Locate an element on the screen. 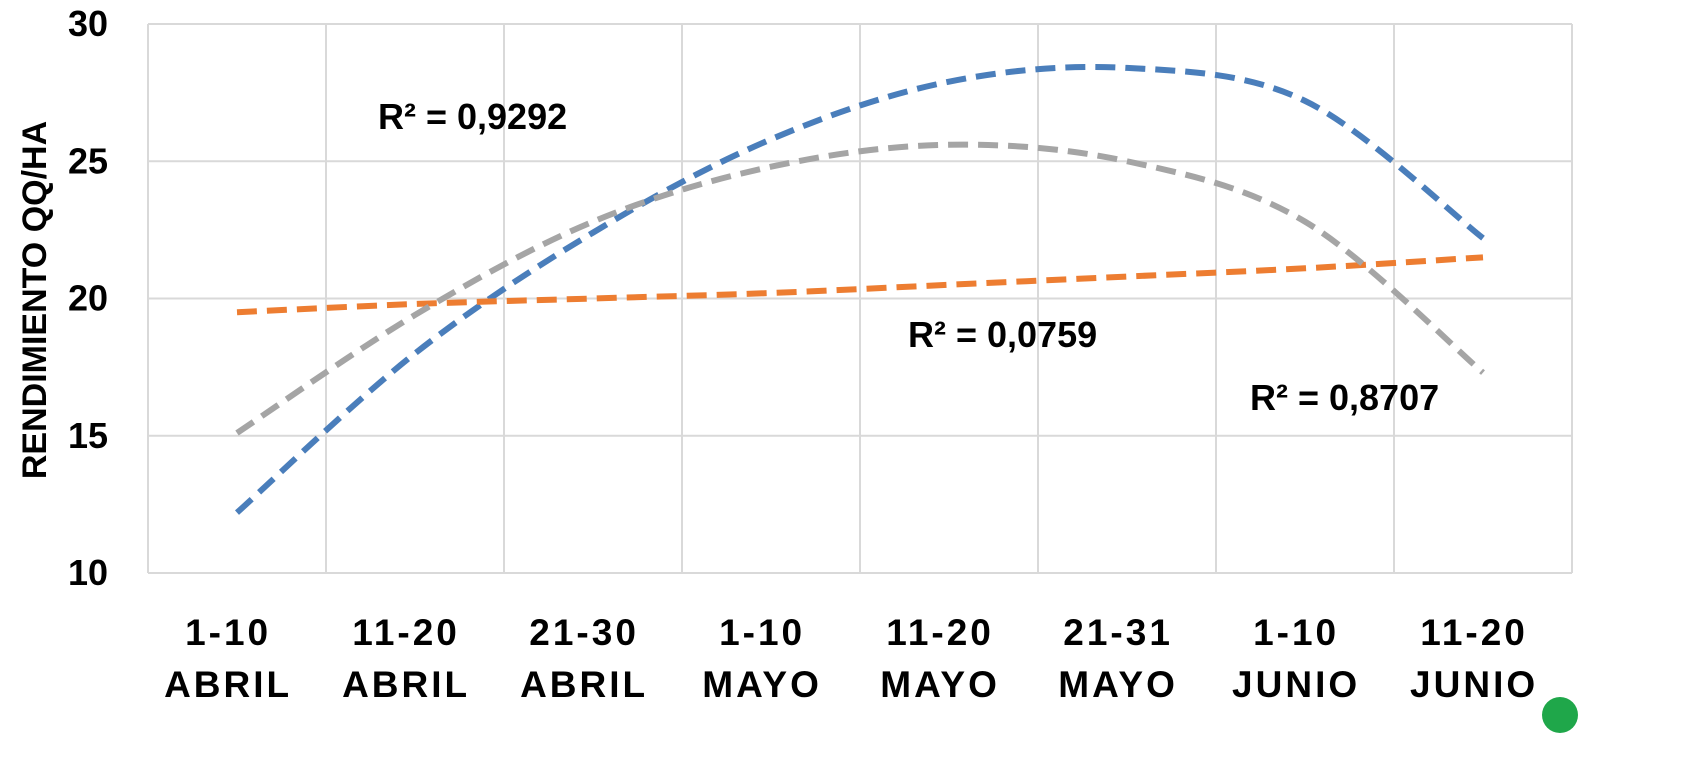  x-tick-label: 1-10 MAYO is located at coordinates (762, 658).